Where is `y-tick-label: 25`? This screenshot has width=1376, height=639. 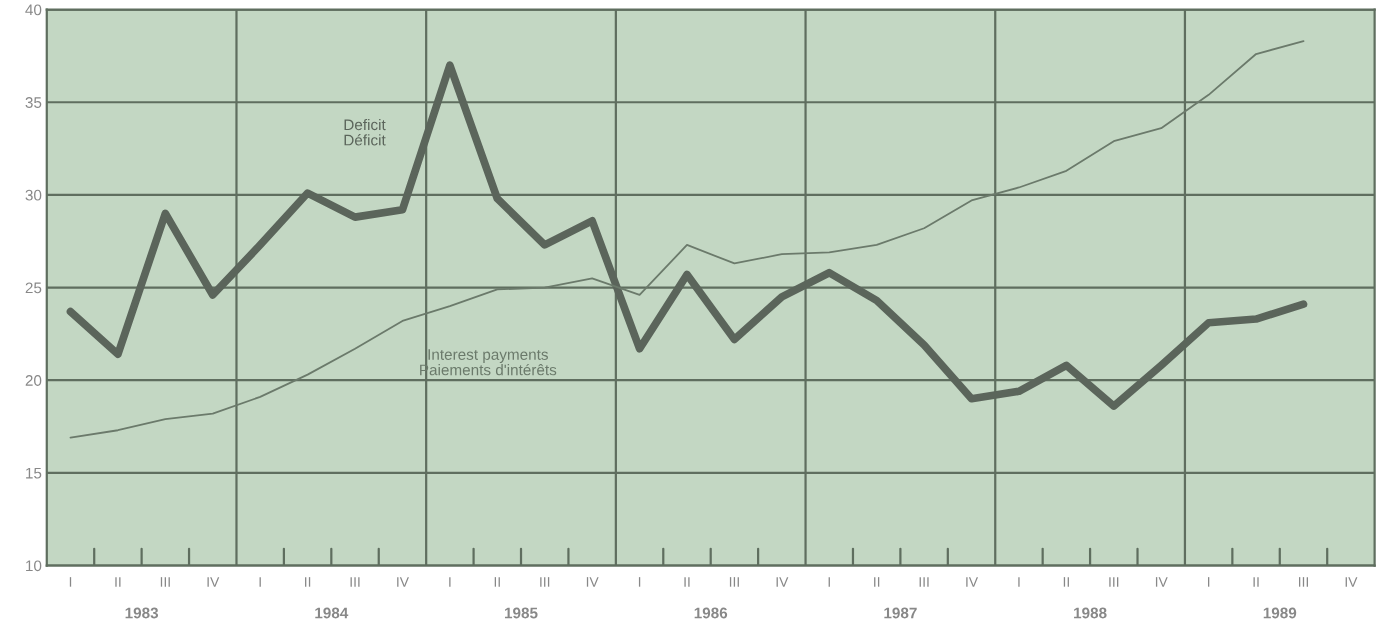
y-tick-label: 25 is located at coordinates (33, 288).